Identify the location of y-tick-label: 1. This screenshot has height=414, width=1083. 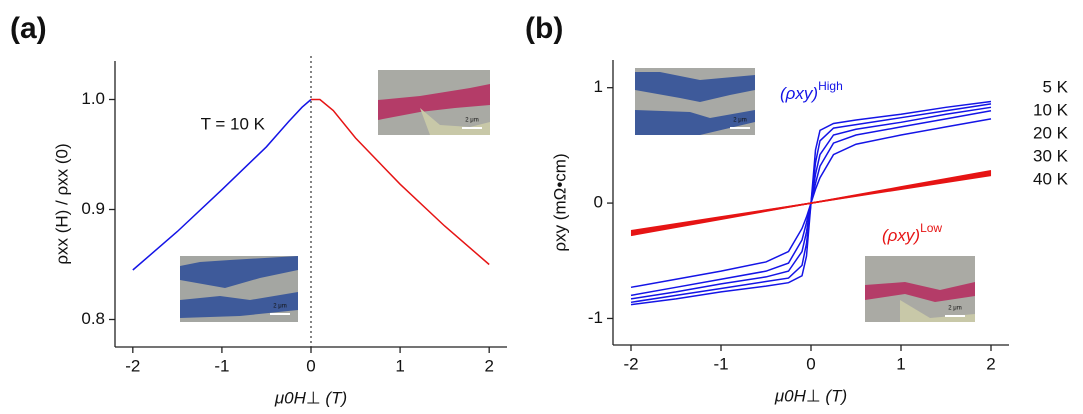
(598, 86).